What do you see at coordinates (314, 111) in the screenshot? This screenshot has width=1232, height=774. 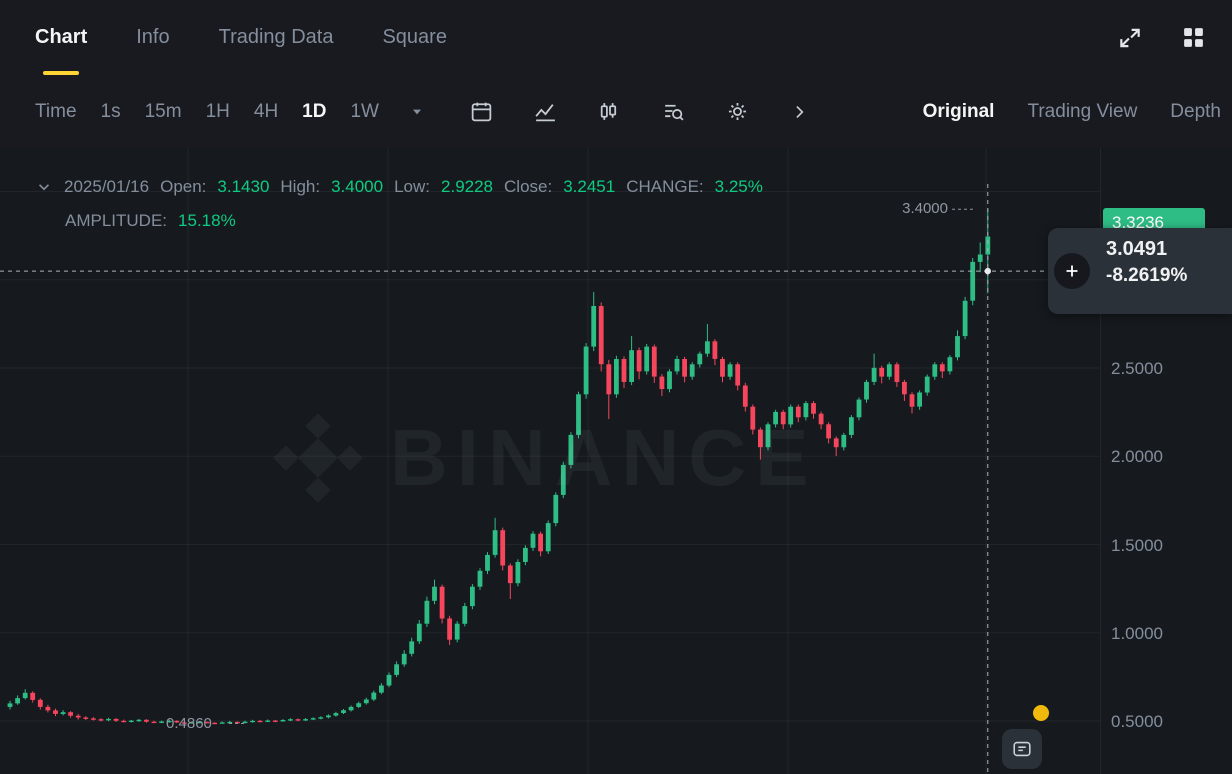 I see `interval-1d: 1D` at bounding box center [314, 111].